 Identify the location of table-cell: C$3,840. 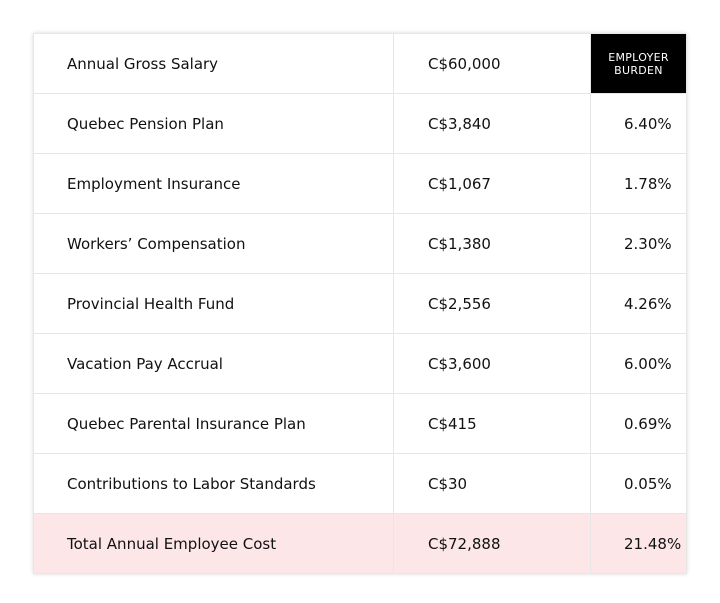
(492, 123).